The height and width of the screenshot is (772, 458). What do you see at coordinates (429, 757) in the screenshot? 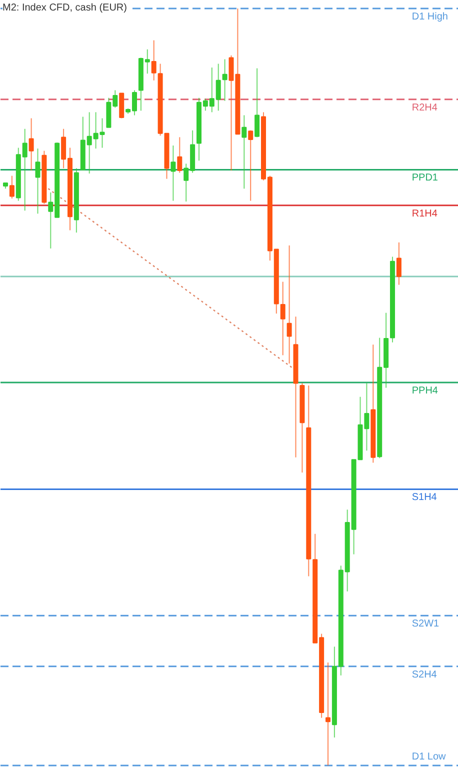
I see `ref-line-label: D1 Low` at bounding box center [429, 757].